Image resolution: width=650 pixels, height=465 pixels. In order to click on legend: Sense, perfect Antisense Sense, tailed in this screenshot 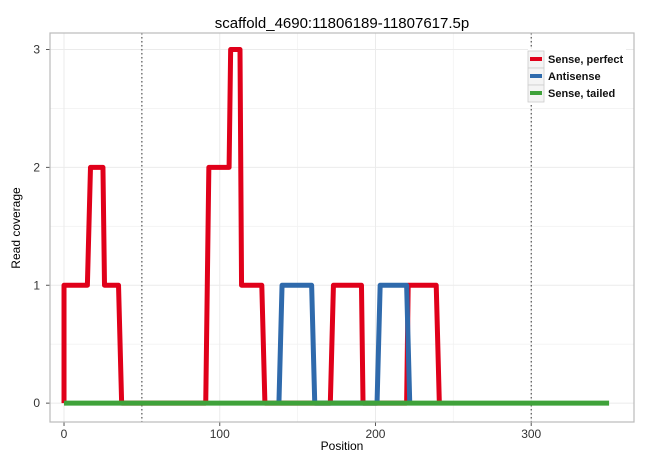, I will do `click(576, 77)`.